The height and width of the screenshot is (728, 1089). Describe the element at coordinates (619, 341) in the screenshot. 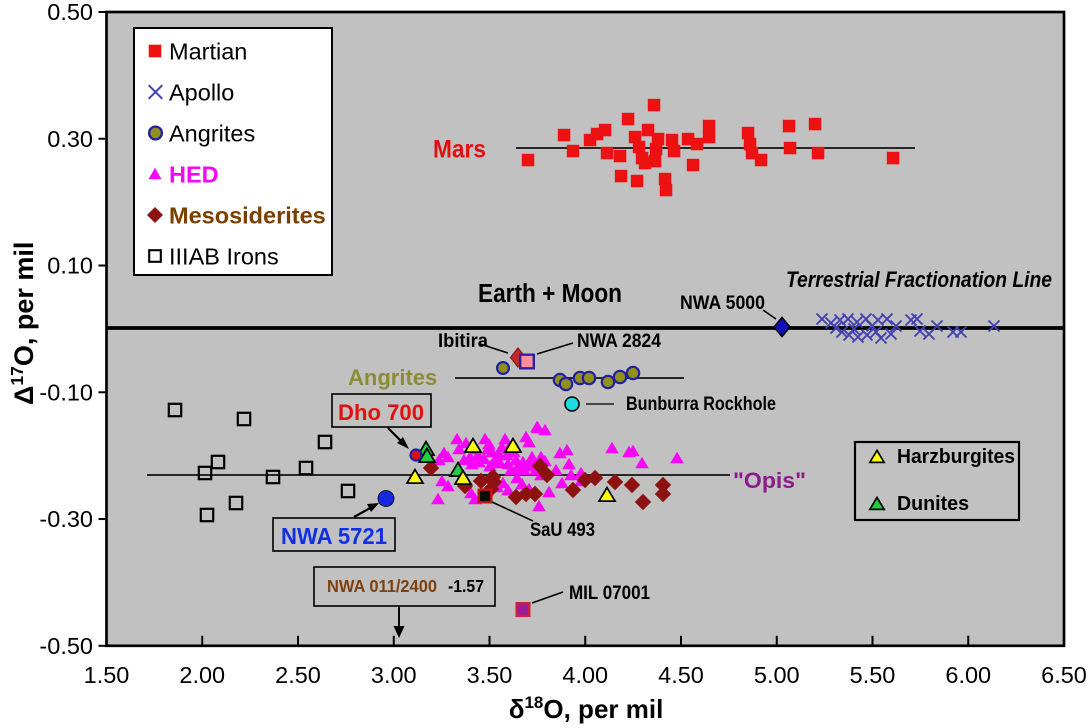

I see `svg-text: NWA 2824` at that location.